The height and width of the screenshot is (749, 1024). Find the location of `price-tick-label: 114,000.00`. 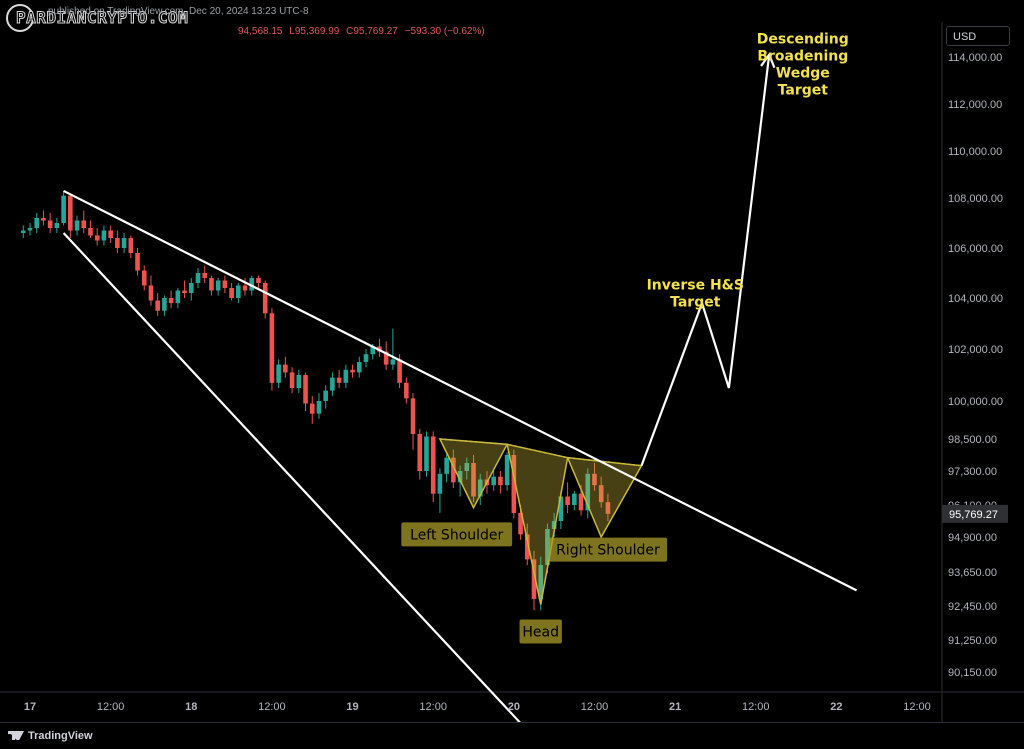

price-tick-label: 114,000.00 is located at coordinates (975, 58).